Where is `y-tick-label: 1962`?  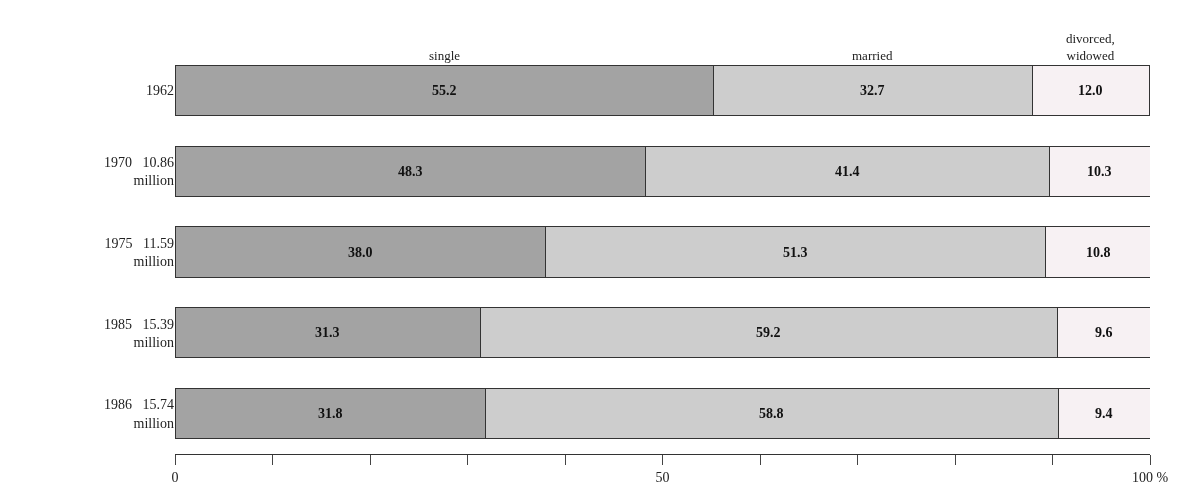
y-tick-label: 1962 is located at coordinates (160, 91).